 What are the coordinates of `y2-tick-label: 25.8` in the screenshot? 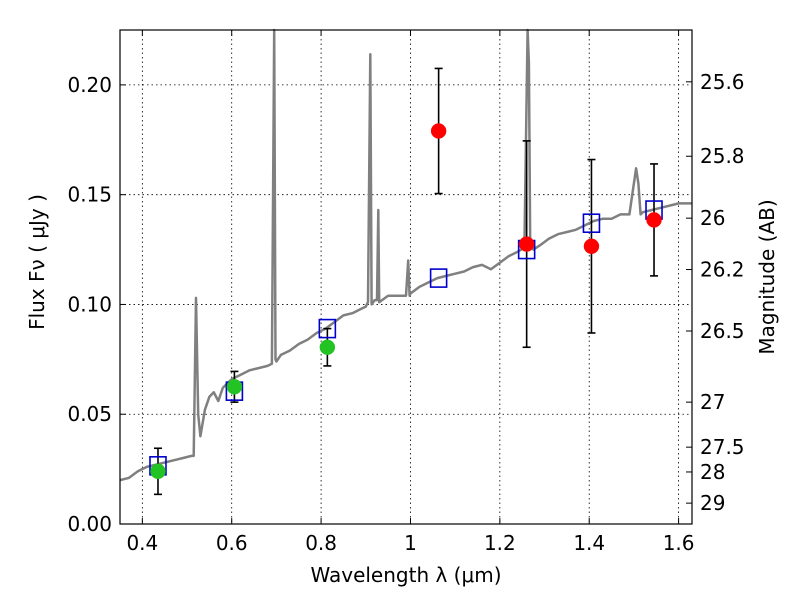 It's located at (722, 156).